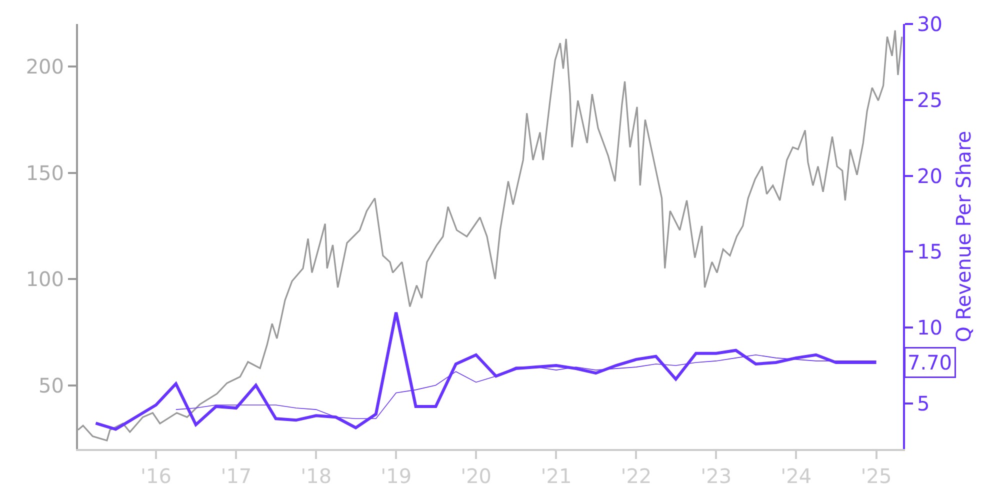 The height and width of the screenshot is (500, 1000). What do you see at coordinates (929, 252) in the screenshot?
I see `y2-tick-label: 15` at bounding box center [929, 252].